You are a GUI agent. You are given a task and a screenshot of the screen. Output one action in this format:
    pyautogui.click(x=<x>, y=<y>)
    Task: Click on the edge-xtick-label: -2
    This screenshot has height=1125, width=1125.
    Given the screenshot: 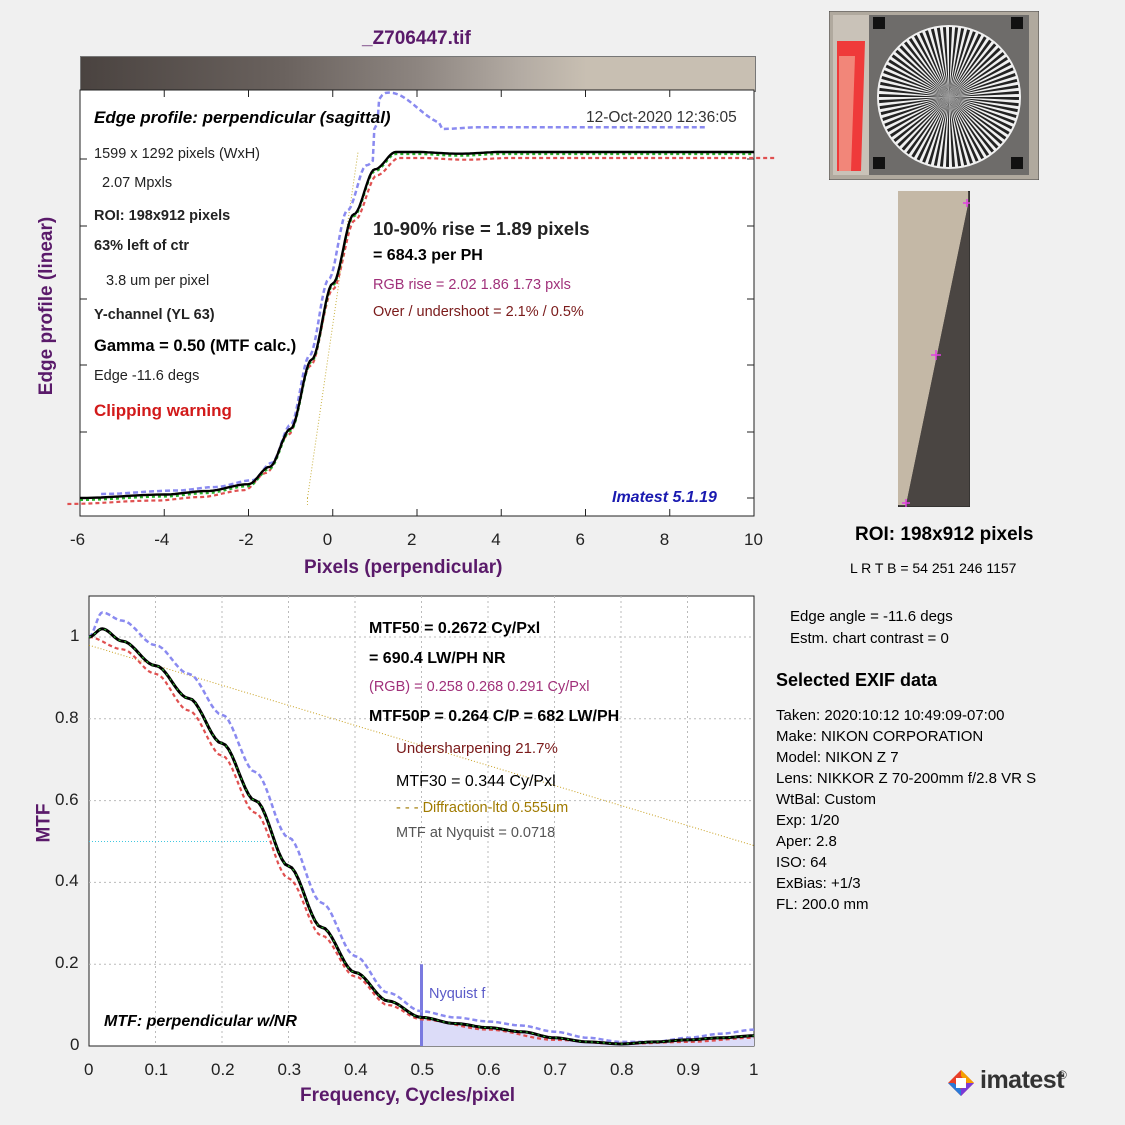 What is the action you would take?
    pyautogui.click(x=246, y=539)
    